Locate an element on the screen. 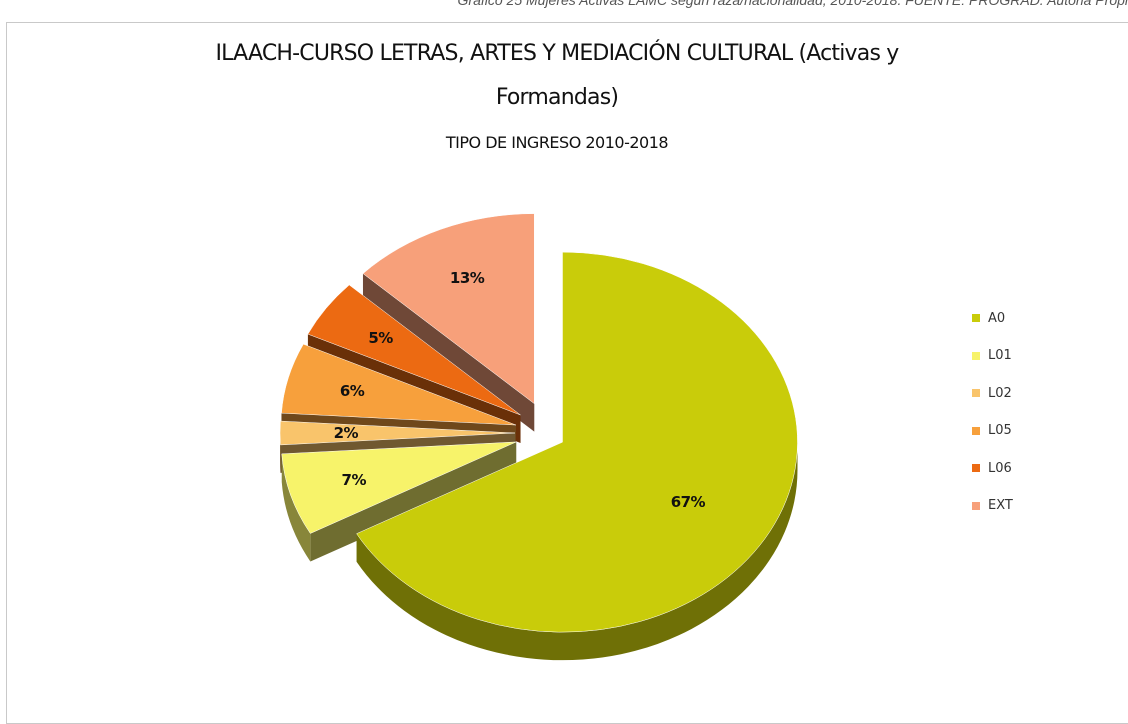 The width and height of the screenshot is (1128, 724). legend-item-a0: A0 is located at coordinates (992, 318).